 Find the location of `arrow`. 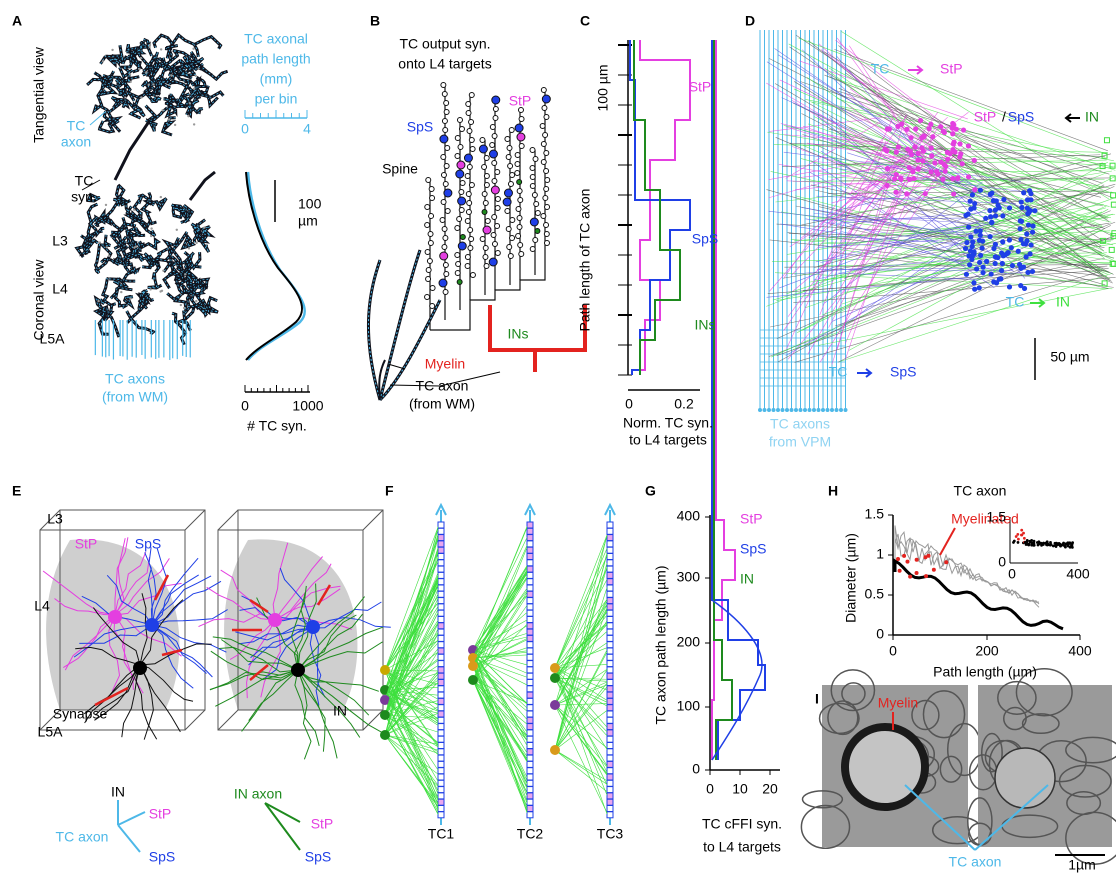

arrow is located at coordinates (865, 373).